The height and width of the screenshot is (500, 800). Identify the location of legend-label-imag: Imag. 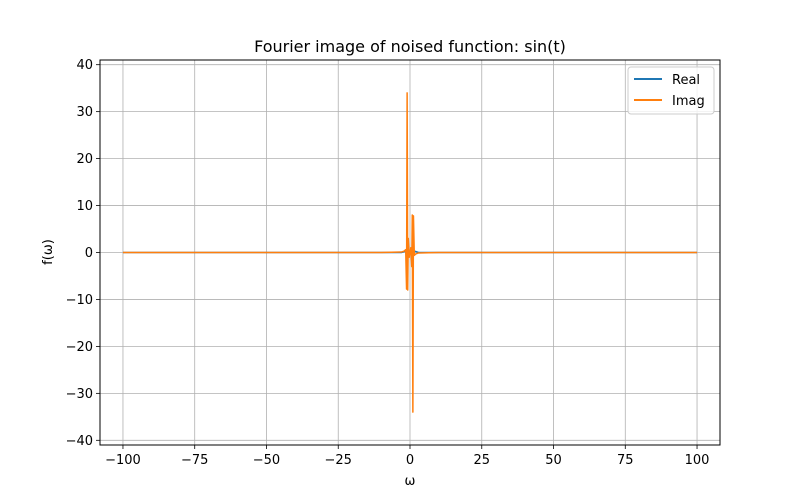
(688, 101).